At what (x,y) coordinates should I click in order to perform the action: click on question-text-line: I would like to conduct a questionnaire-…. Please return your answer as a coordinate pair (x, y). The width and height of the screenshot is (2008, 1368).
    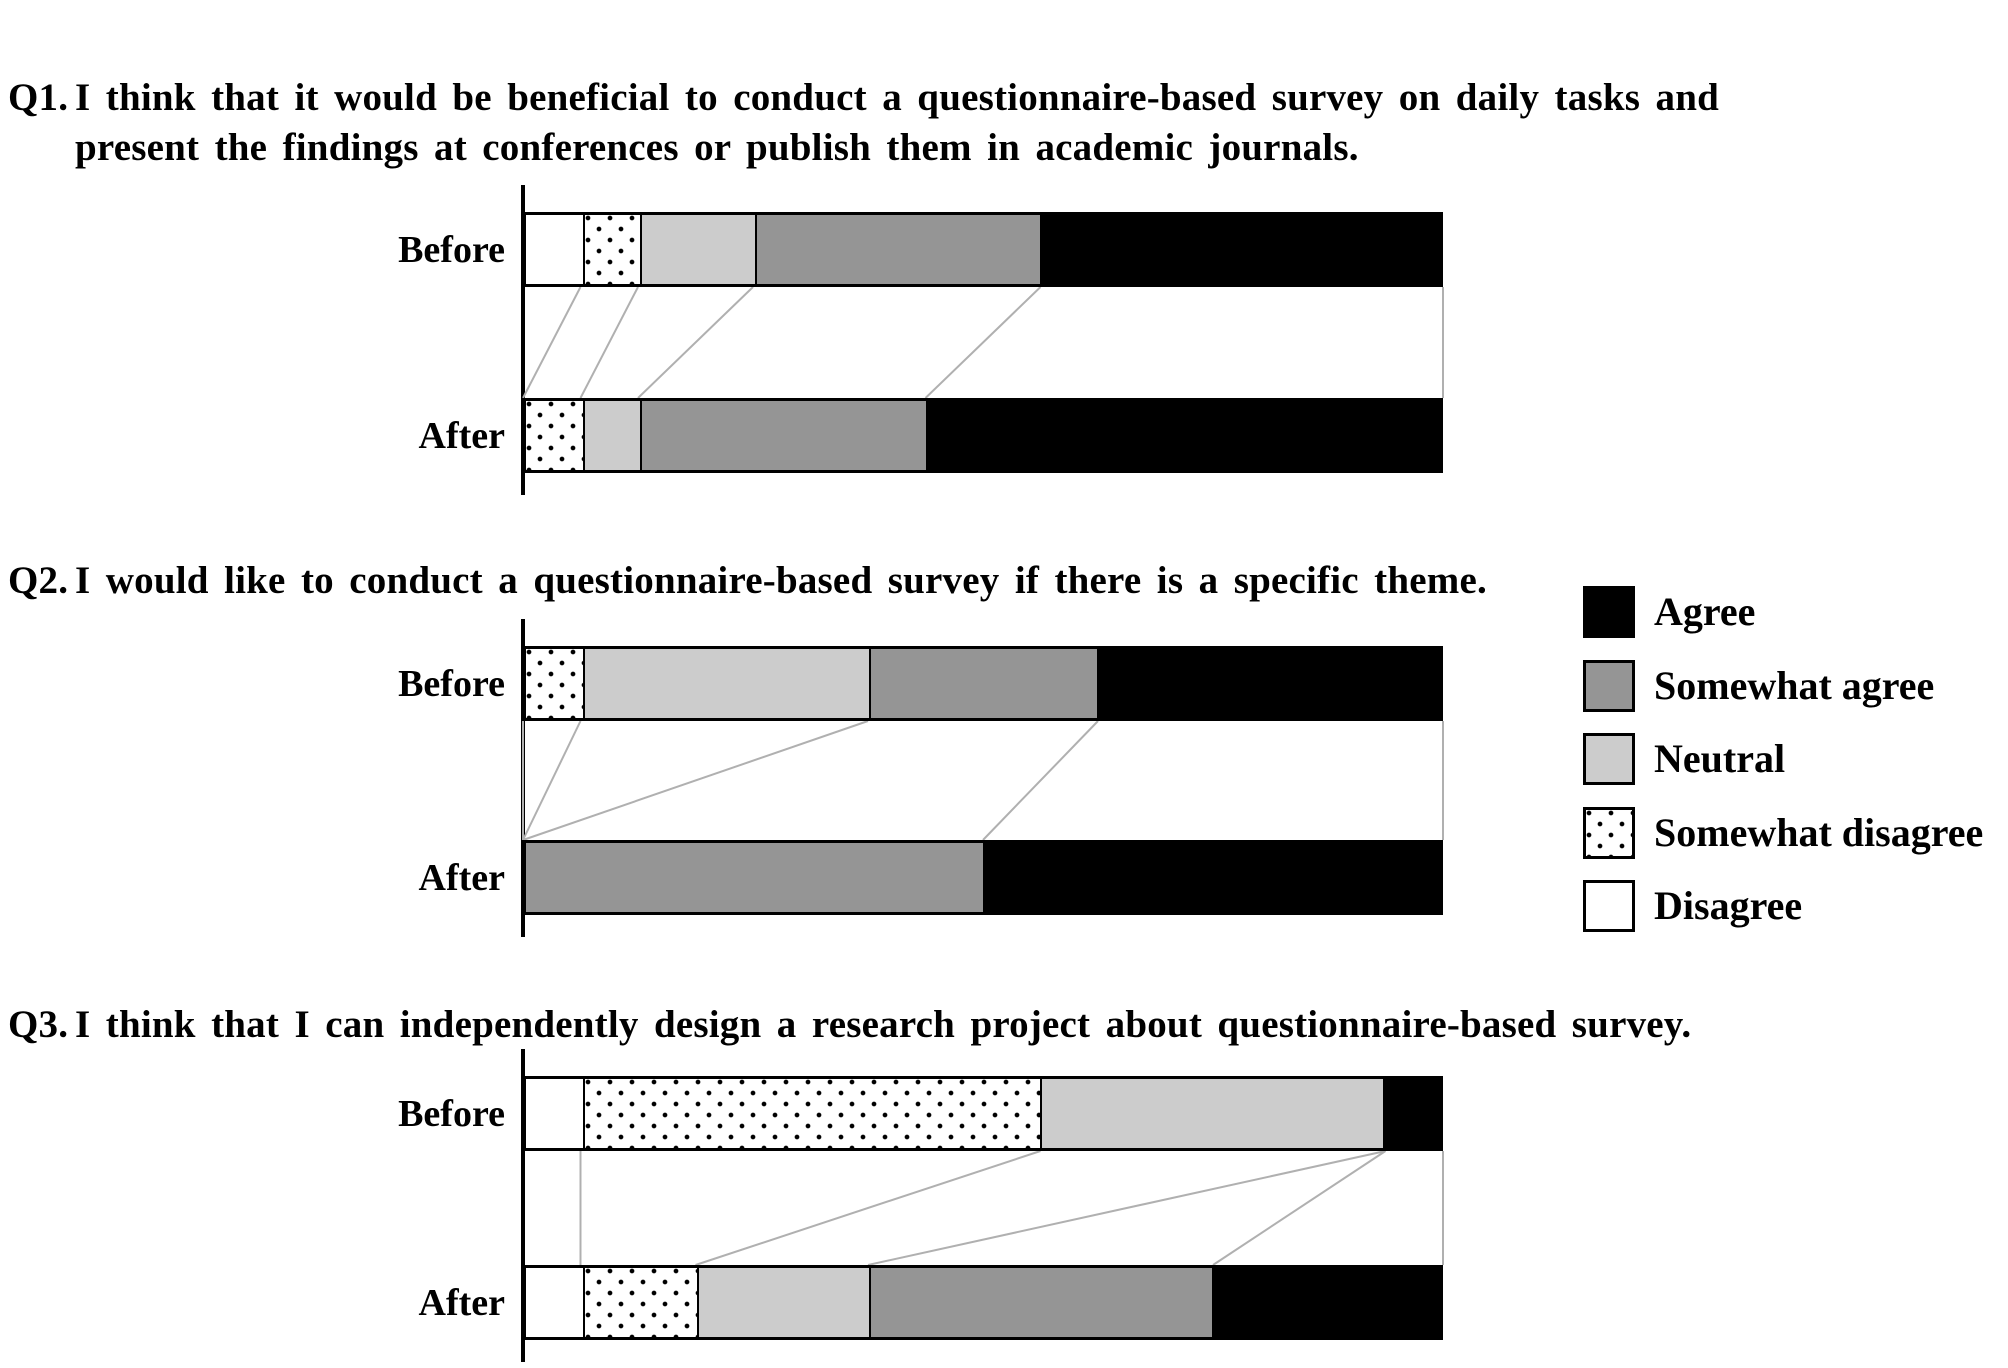
    Looking at the image, I should click on (781, 580).